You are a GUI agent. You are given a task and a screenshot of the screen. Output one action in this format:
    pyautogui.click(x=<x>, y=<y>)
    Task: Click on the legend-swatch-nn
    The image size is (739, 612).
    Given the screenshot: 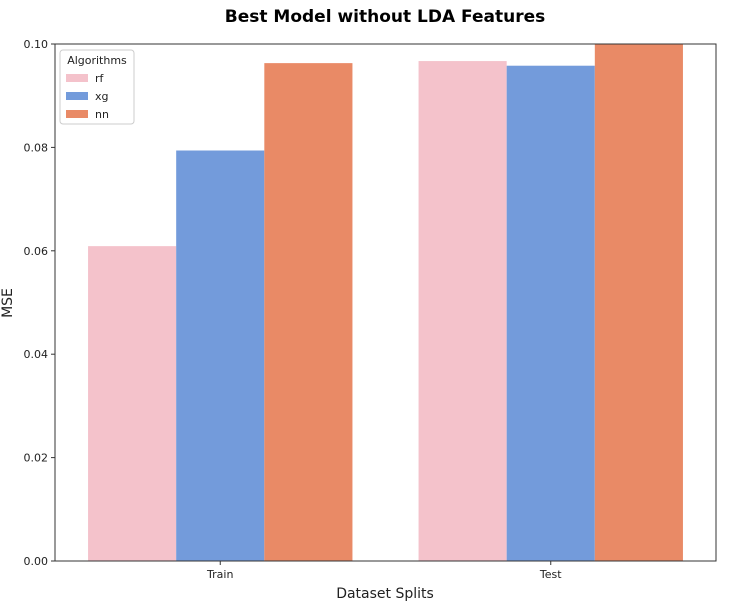 What is the action you would take?
    pyautogui.click(x=77, y=114)
    